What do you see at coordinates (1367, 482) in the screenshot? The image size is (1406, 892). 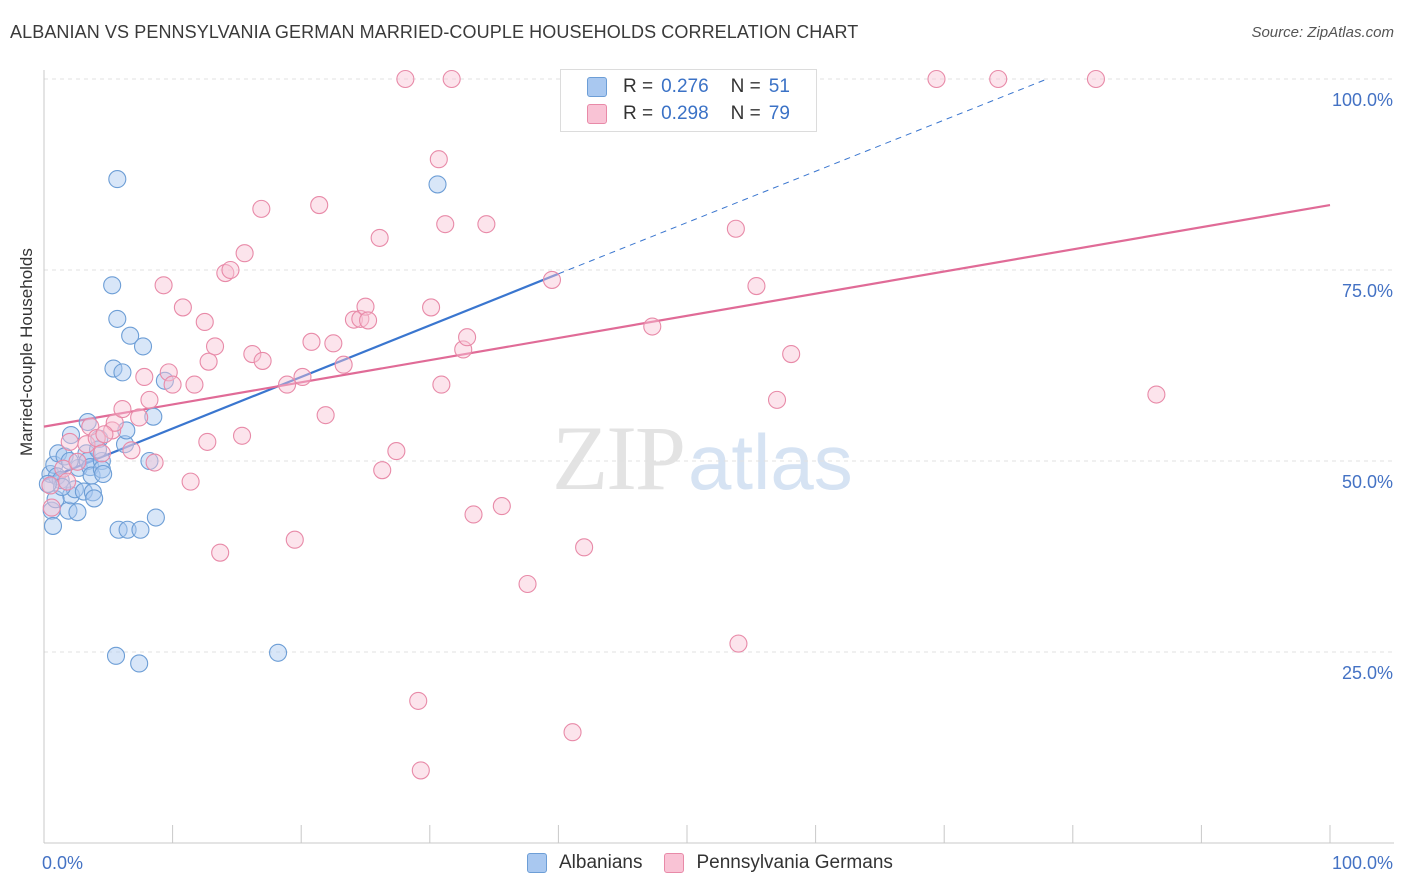 I see `y-tick-label-50: 50.0%` at bounding box center [1367, 482].